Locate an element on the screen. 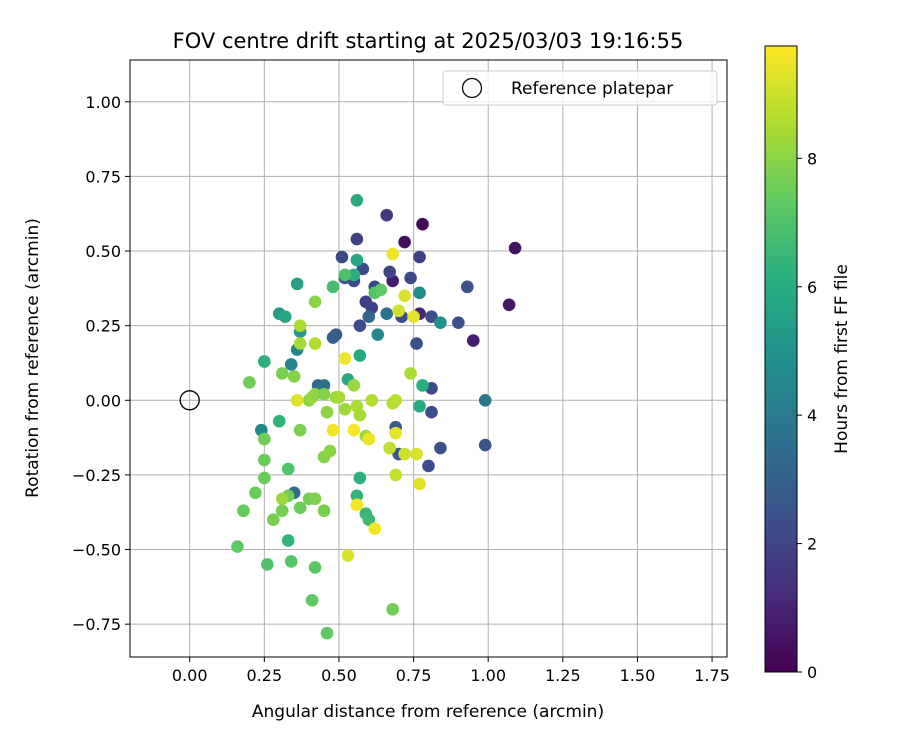 This screenshot has width=900, height=750. x-tick-label: 1.25 is located at coordinates (563, 675).